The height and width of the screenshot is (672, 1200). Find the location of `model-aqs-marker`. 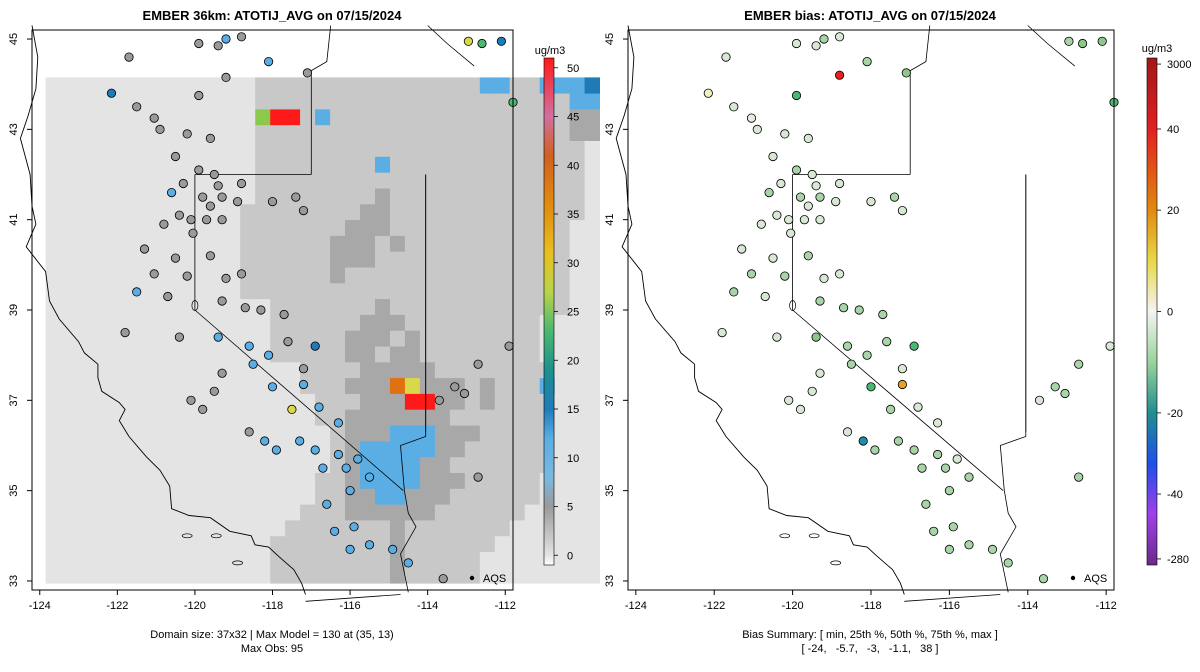

model-aqs-marker is located at coordinates (472, 578).